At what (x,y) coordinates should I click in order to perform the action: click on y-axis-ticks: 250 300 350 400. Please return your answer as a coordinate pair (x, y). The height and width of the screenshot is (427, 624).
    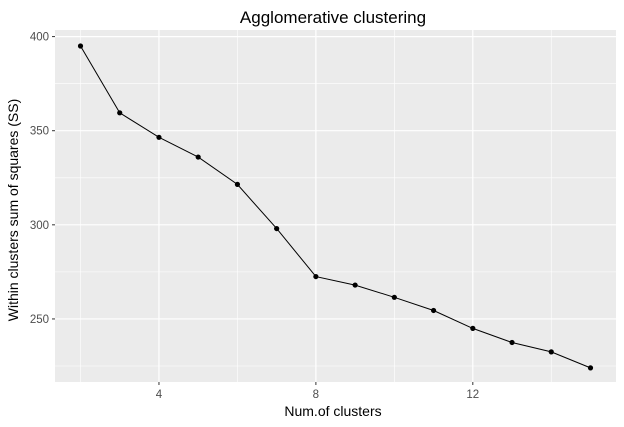
    Looking at the image, I should click on (42, 179).